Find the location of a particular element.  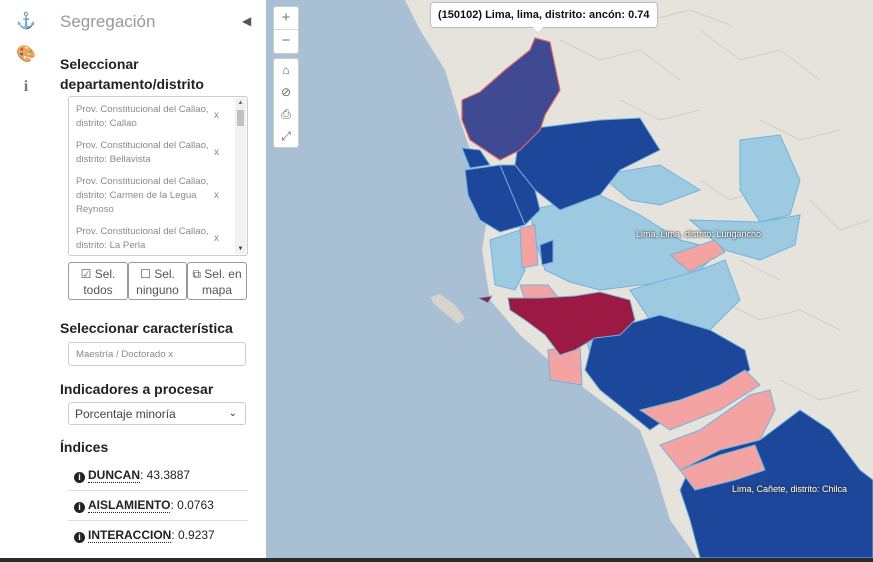

print-icon: ⎙ is located at coordinates (286, 114).